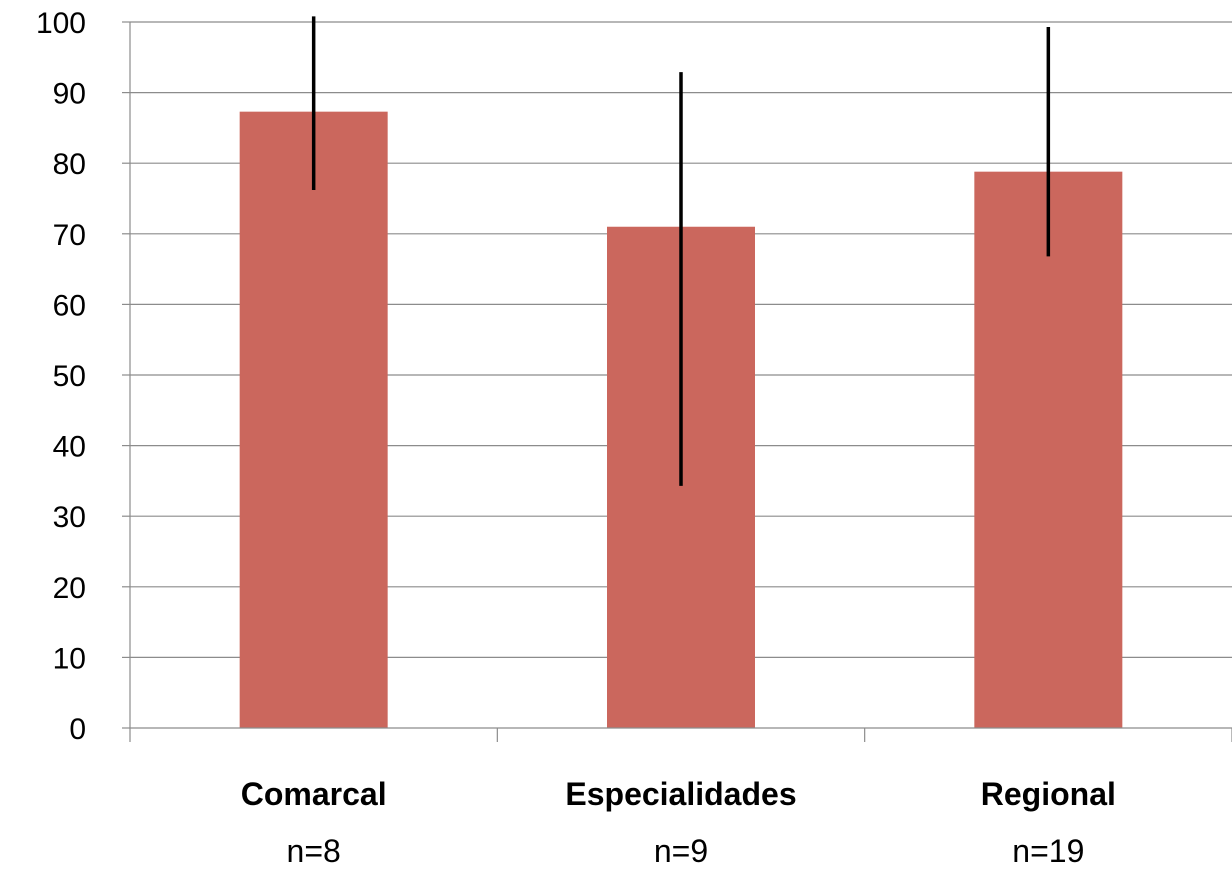  What do you see at coordinates (69, 658) in the screenshot?
I see `y-tick-label: 10` at bounding box center [69, 658].